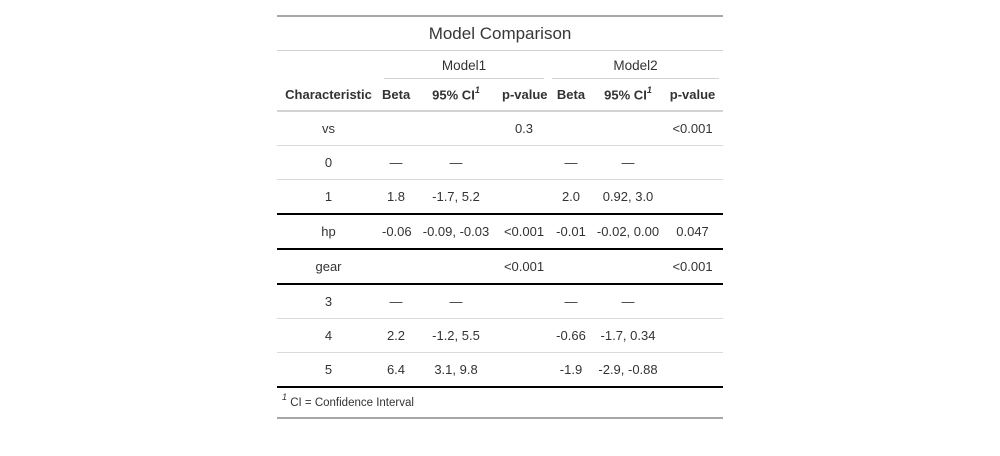 The width and height of the screenshot is (1000, 456). I want to click on cell-m1-ci: -1.2, 5.5, so click(456, 335).